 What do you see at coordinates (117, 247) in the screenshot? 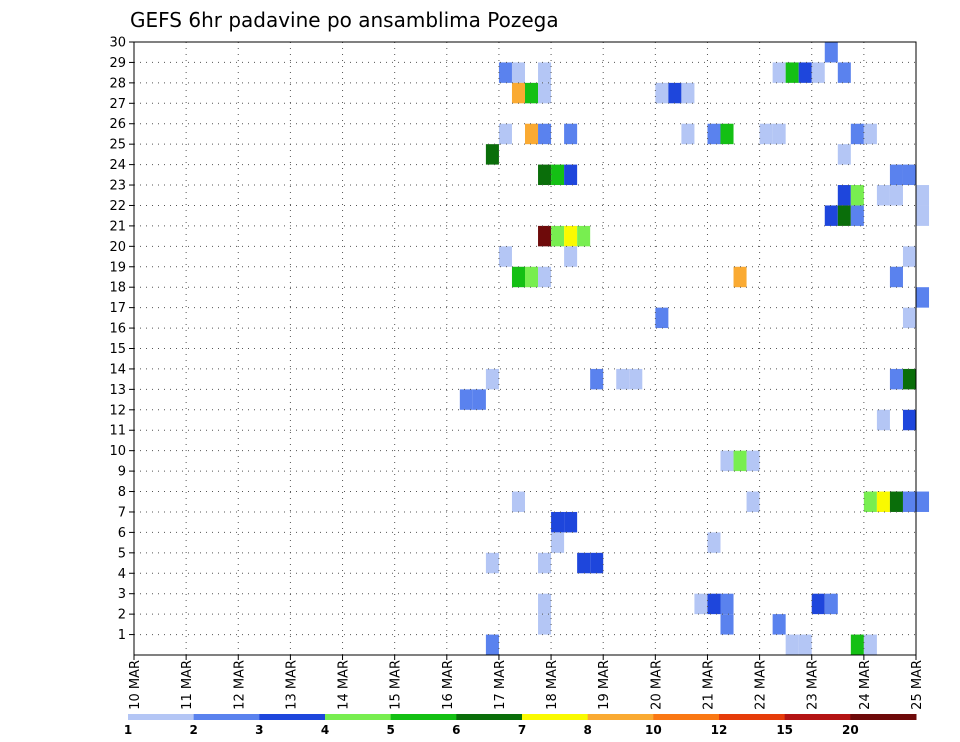
I see `y-tick-label: 20` at bounding box center [117, 247].